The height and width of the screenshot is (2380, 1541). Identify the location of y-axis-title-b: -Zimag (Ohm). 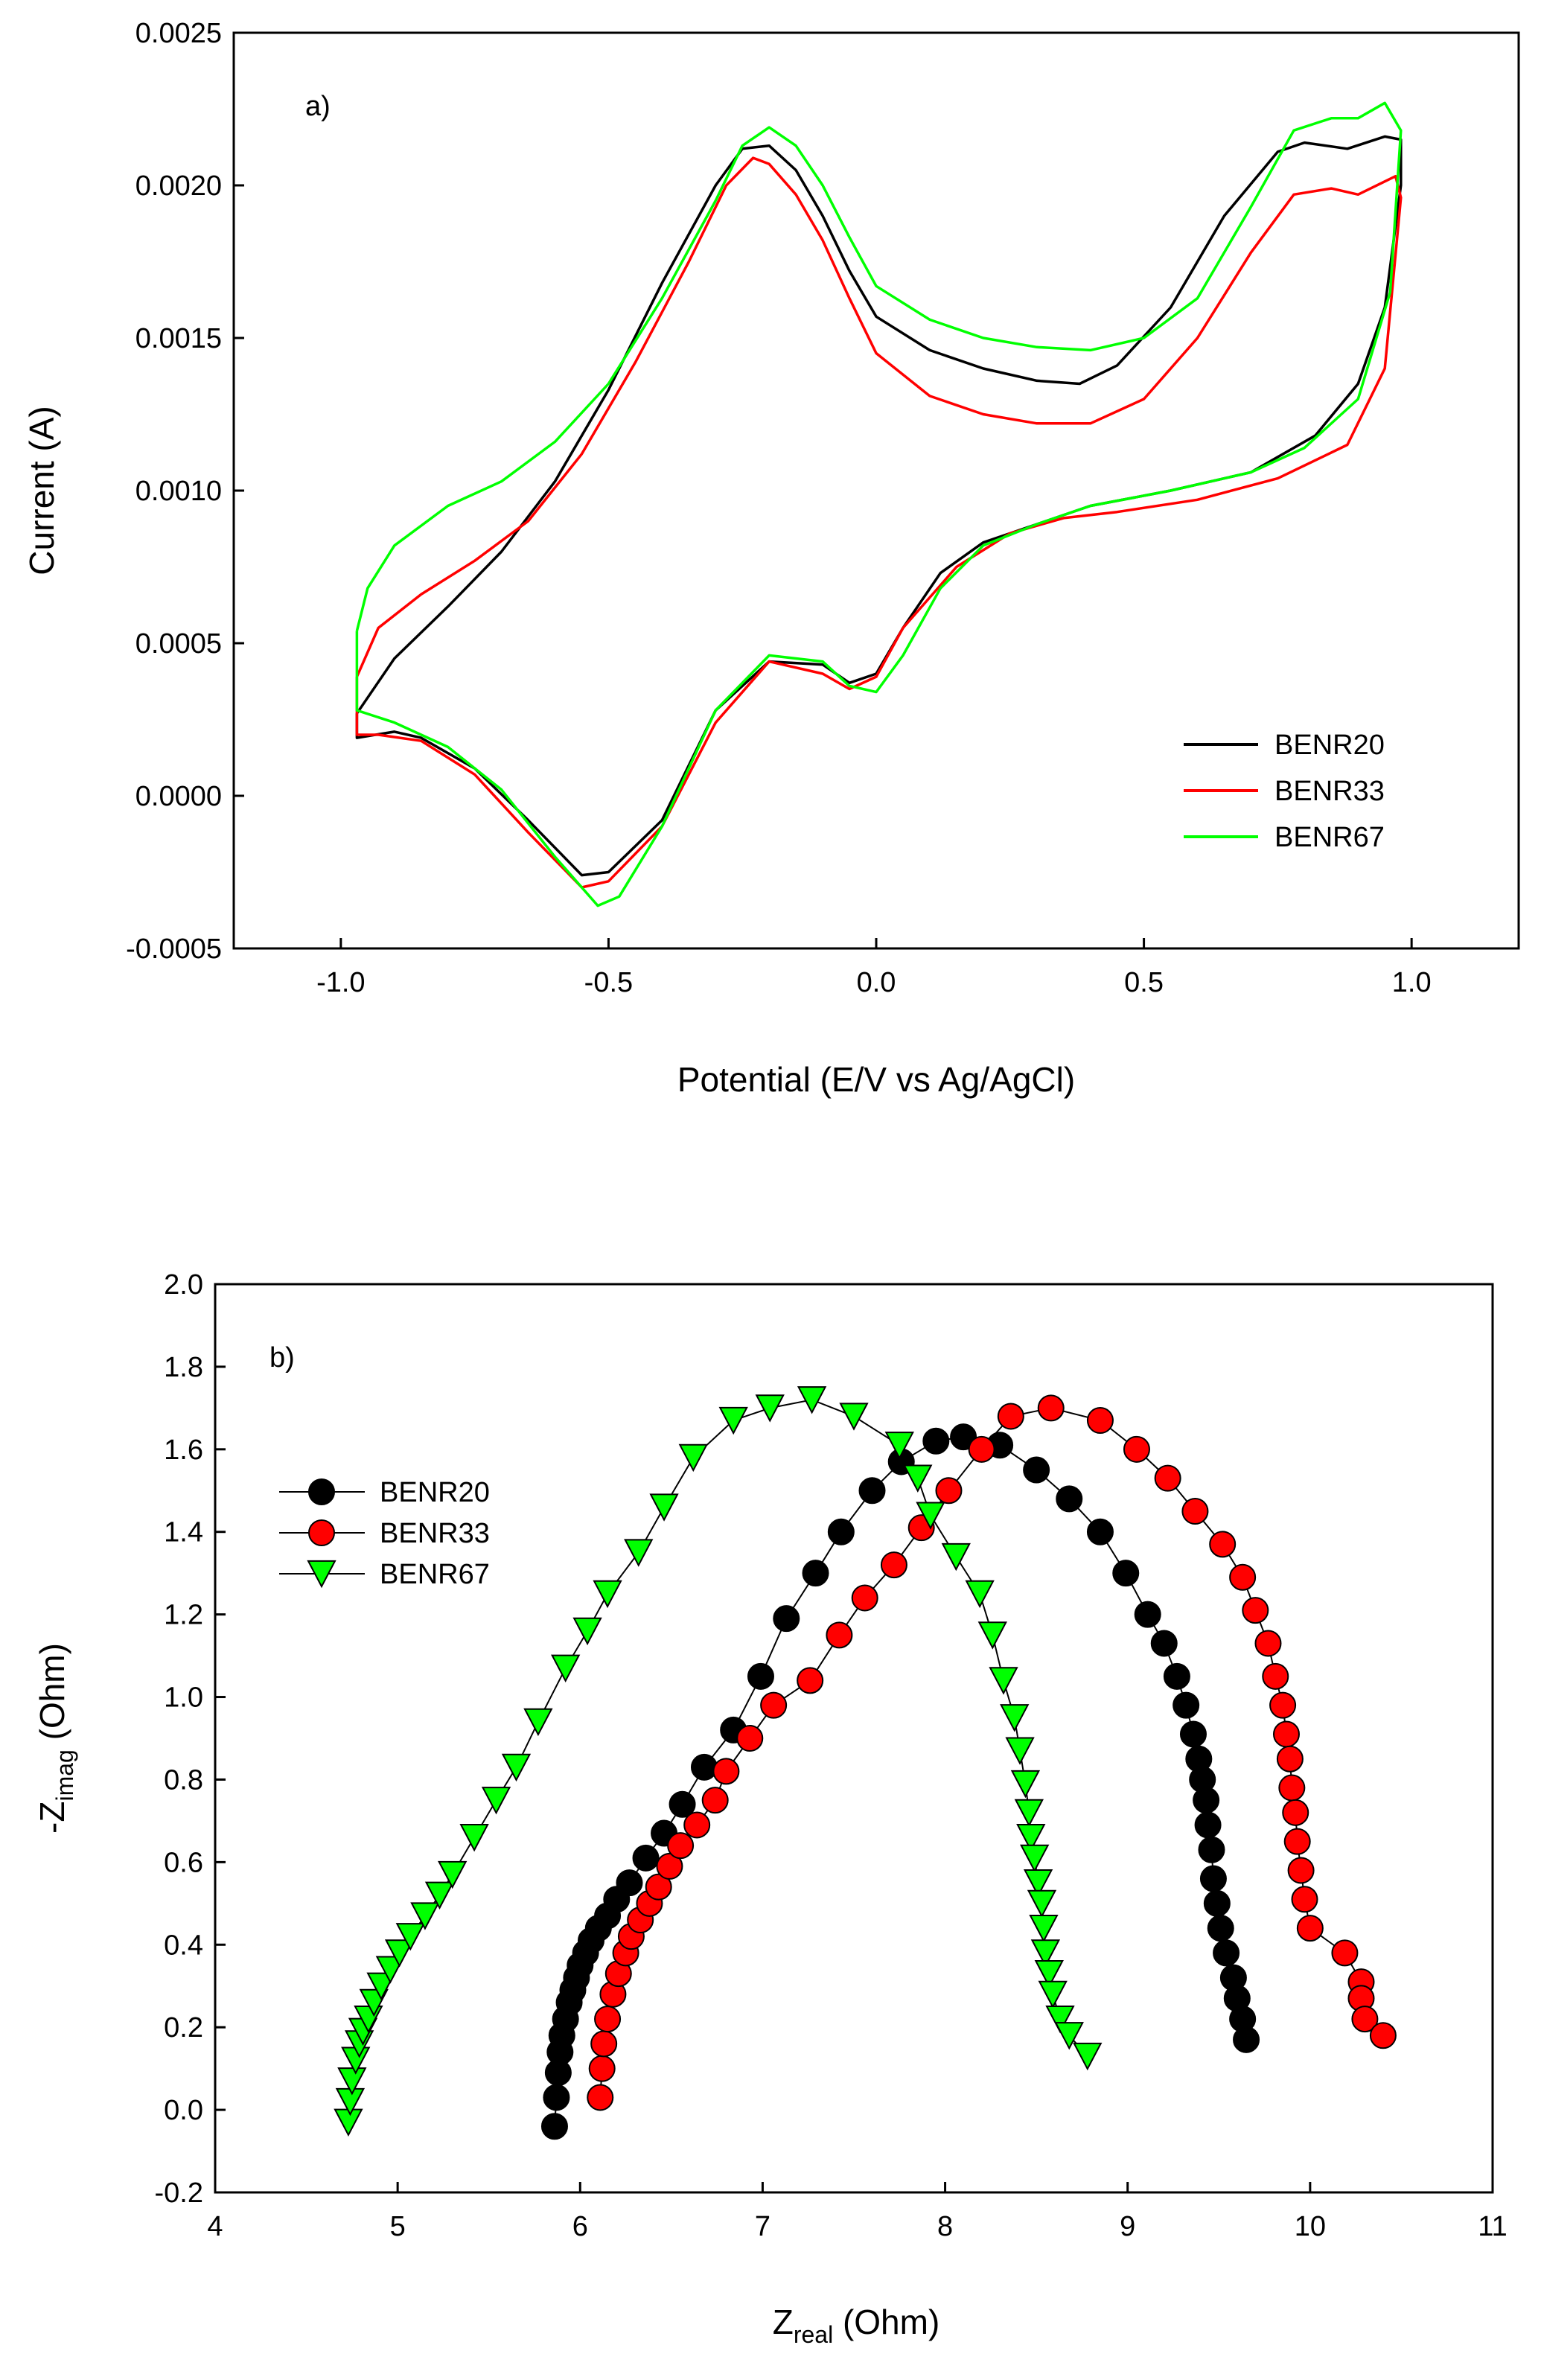
(55, 1738).